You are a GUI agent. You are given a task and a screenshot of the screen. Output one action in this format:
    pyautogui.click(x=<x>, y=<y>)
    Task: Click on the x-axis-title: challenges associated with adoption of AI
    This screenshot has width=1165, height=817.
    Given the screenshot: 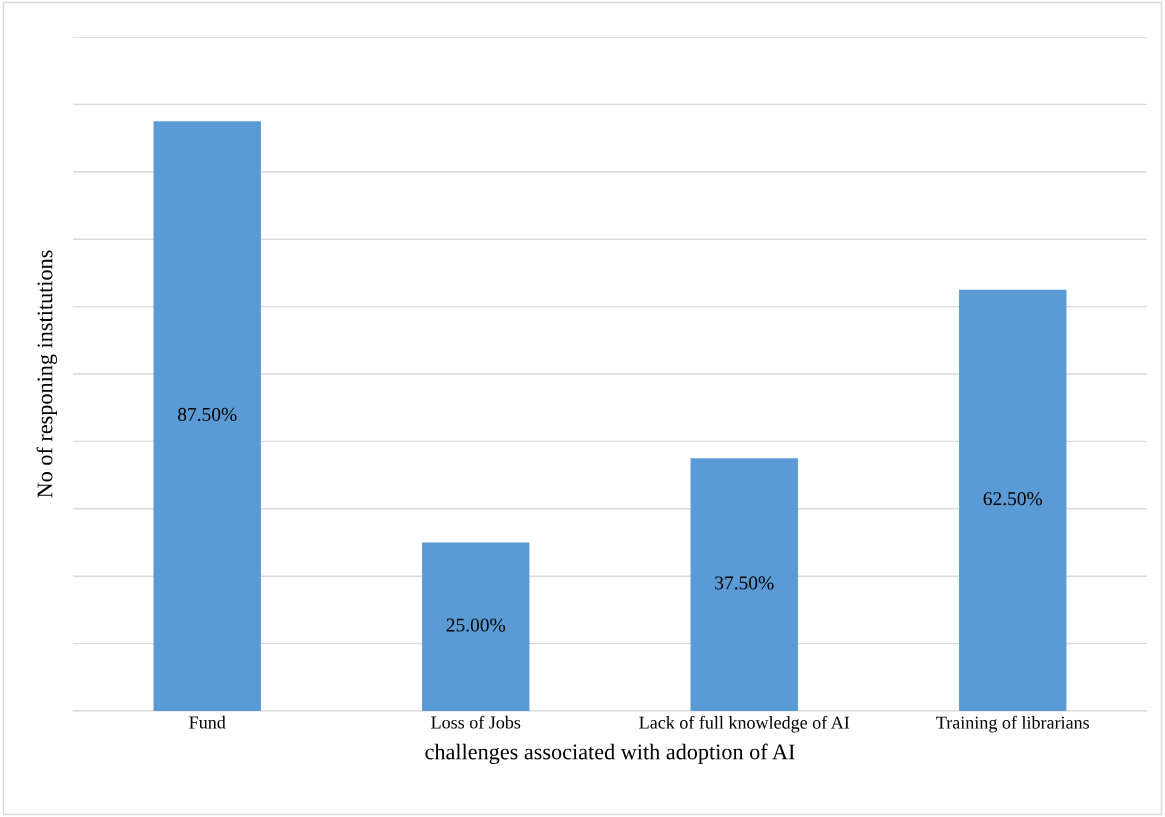 What is the action you would take?
    pyautogui.click(x=610, y=754)
    